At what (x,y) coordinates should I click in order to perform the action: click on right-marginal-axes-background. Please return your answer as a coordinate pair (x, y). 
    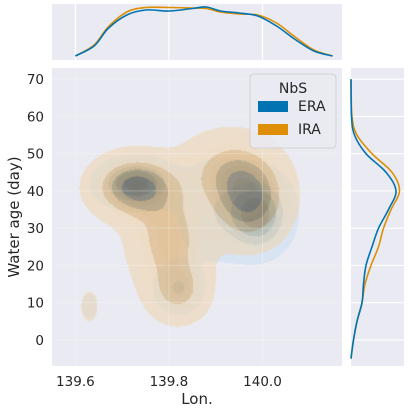
    Looking at the image, I should click on (377, 217).